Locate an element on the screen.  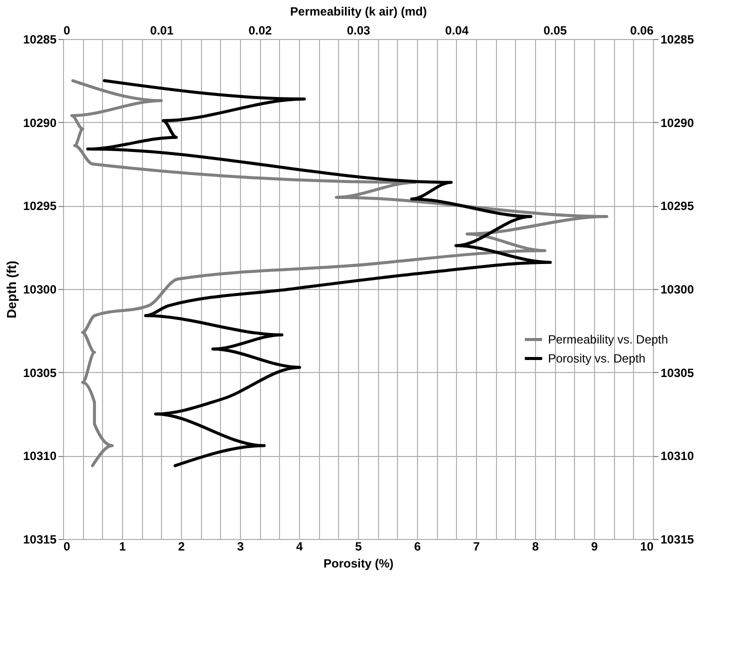
y2-tick-label: 10315 is located at coordinates (677, 539).